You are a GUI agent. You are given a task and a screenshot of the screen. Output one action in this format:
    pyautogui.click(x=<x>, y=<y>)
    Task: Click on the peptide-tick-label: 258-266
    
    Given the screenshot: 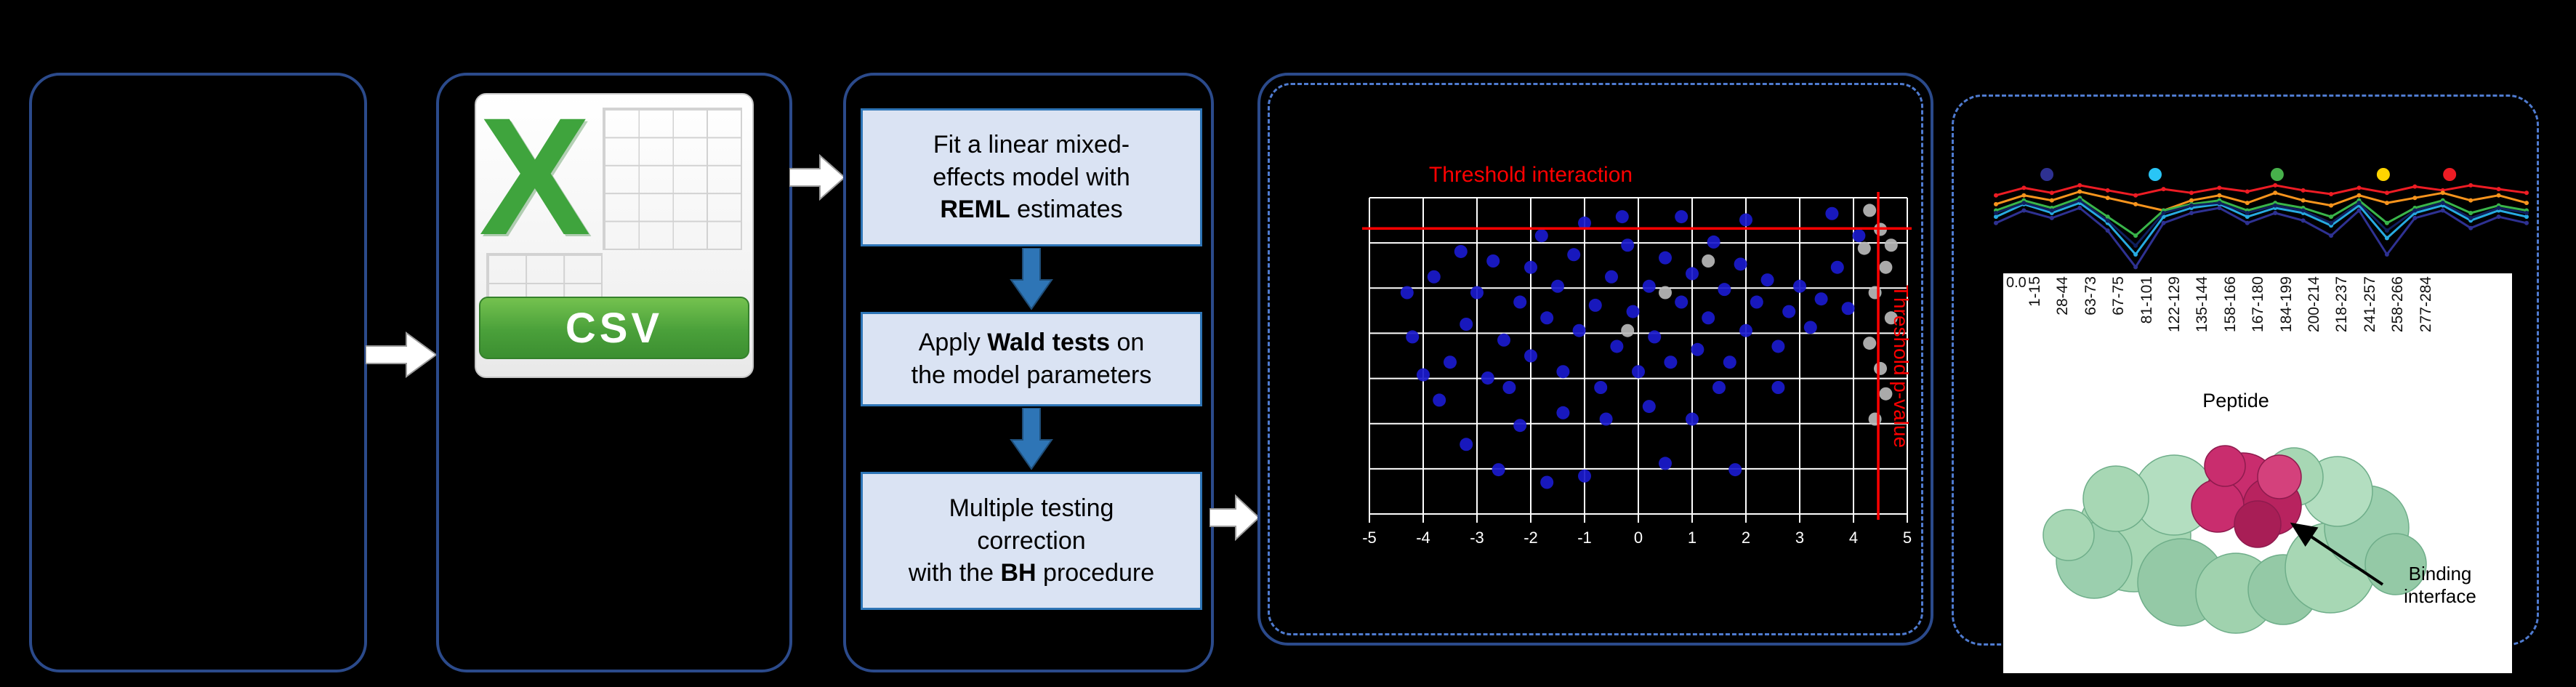 What is the action you would take?
    pyautogui.click(x=2398, y=304)
    